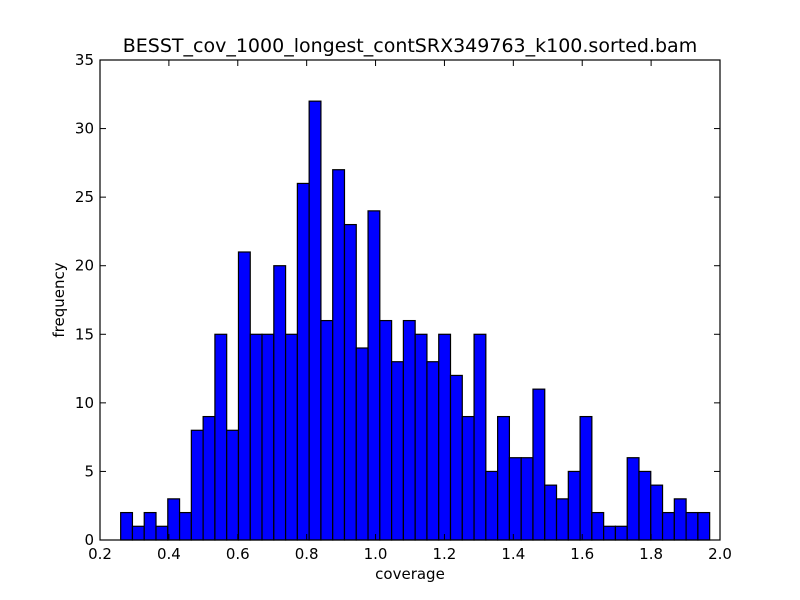  I want to click on y-tick-label: 15, so click(84, 334).